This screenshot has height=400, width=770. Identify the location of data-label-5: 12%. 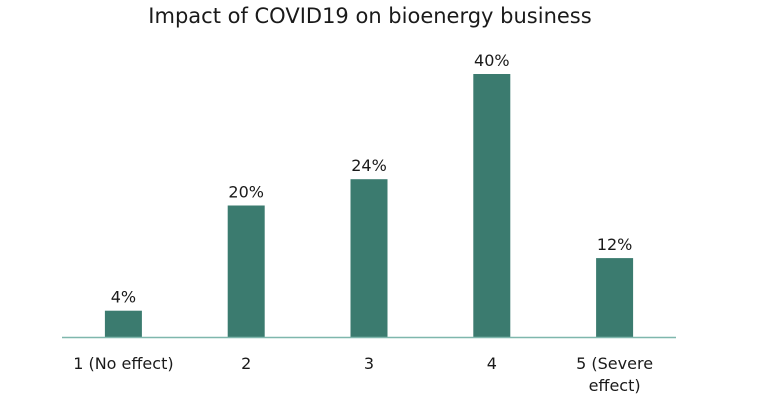
(615, 244).